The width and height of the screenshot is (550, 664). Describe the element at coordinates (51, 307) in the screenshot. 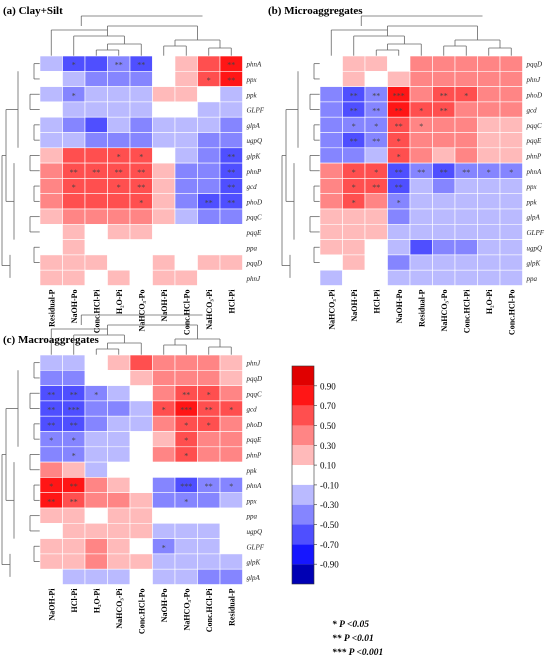

I see `column-label: Residual-P` at that location.